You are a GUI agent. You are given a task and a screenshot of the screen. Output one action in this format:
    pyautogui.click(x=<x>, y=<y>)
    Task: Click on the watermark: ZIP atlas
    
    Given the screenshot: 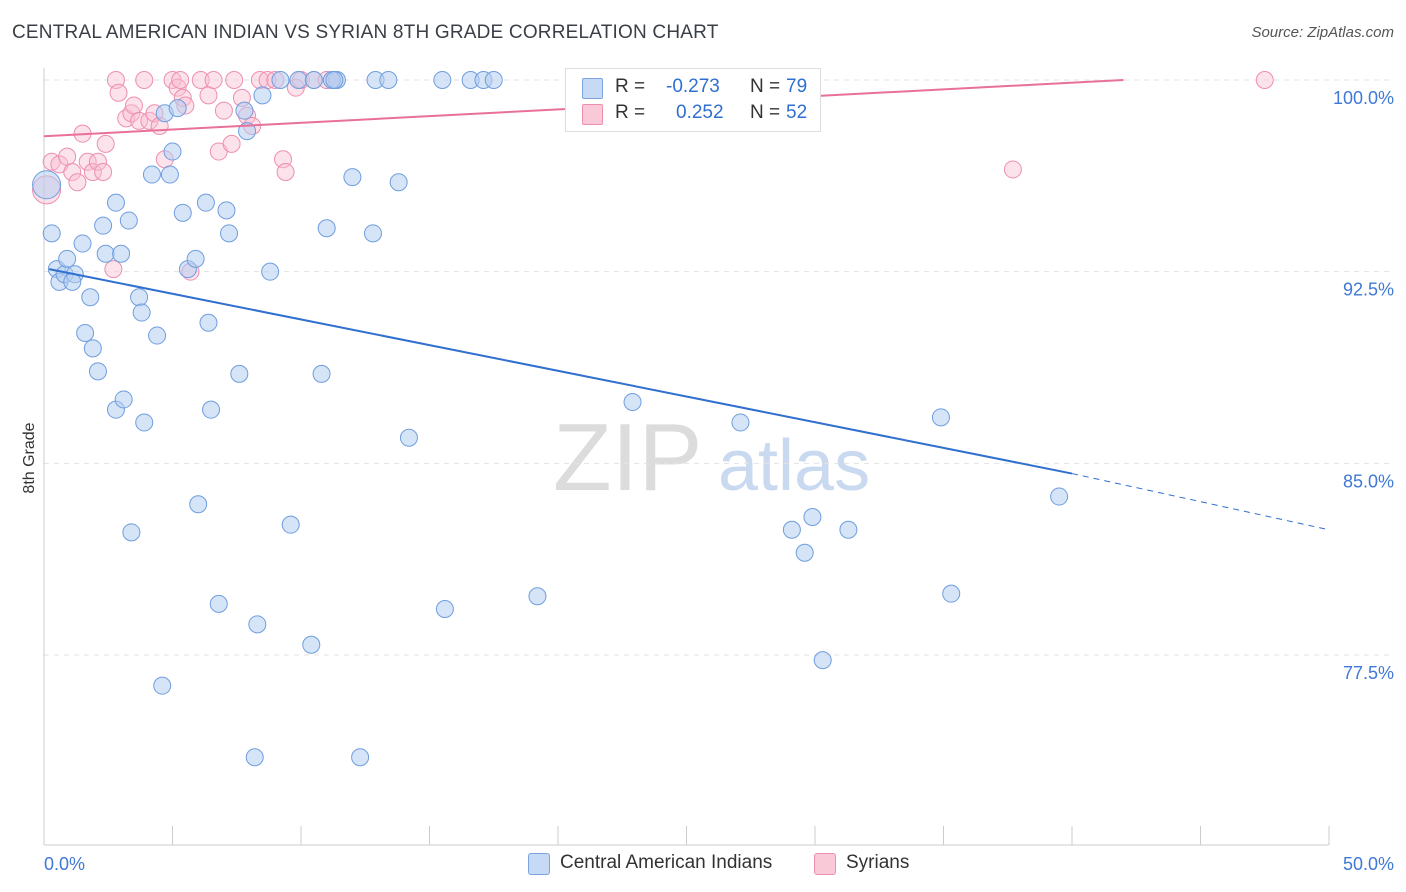 What is the action you would take?
    pyautogui.click(x=711, y=457)
    